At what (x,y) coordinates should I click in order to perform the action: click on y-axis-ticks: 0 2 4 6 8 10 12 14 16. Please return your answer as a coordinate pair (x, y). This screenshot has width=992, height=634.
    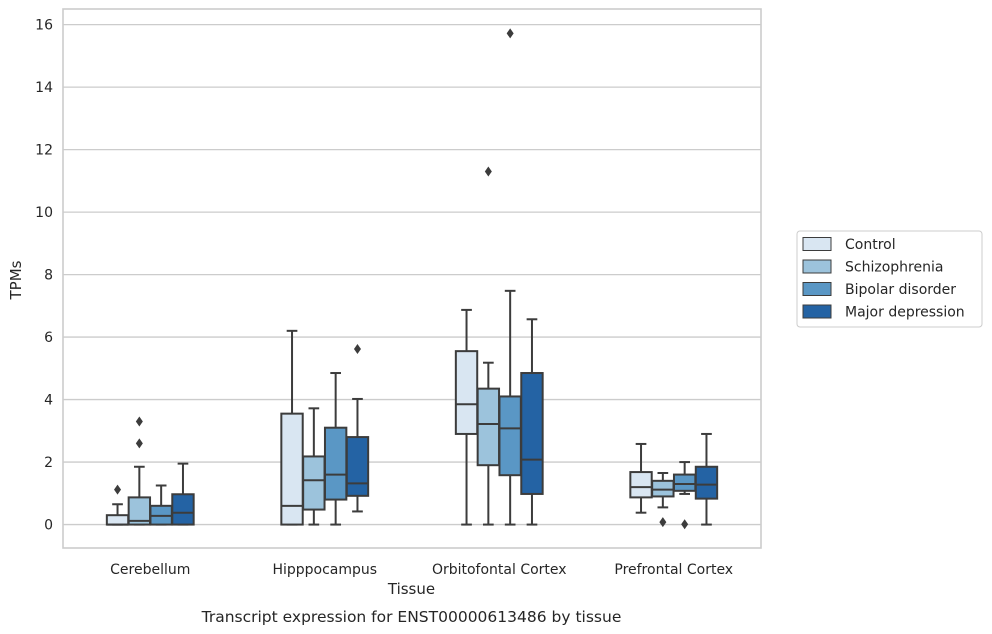
    Looking at the image, I should click on (44, 276).